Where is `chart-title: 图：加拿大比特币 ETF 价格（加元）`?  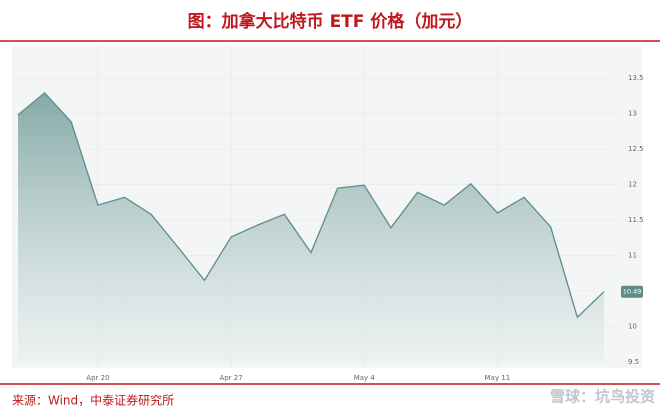
chart-title: 图：加拿大比特币 ETF 价格（加元） is located at coordinates (330, 21).